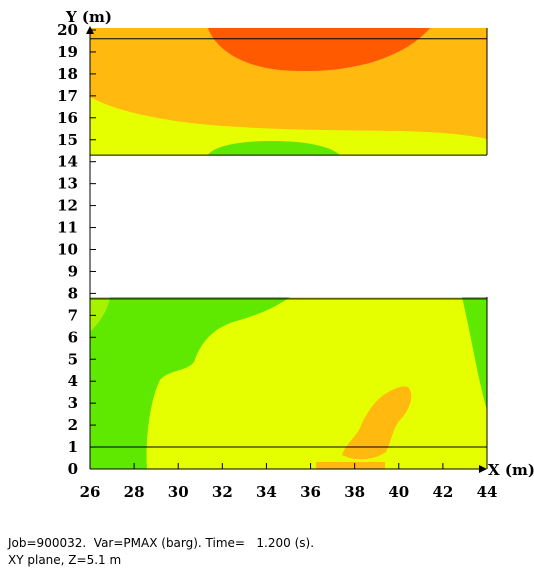  I want to click on x-tick-label: 28, so click(134, 492).